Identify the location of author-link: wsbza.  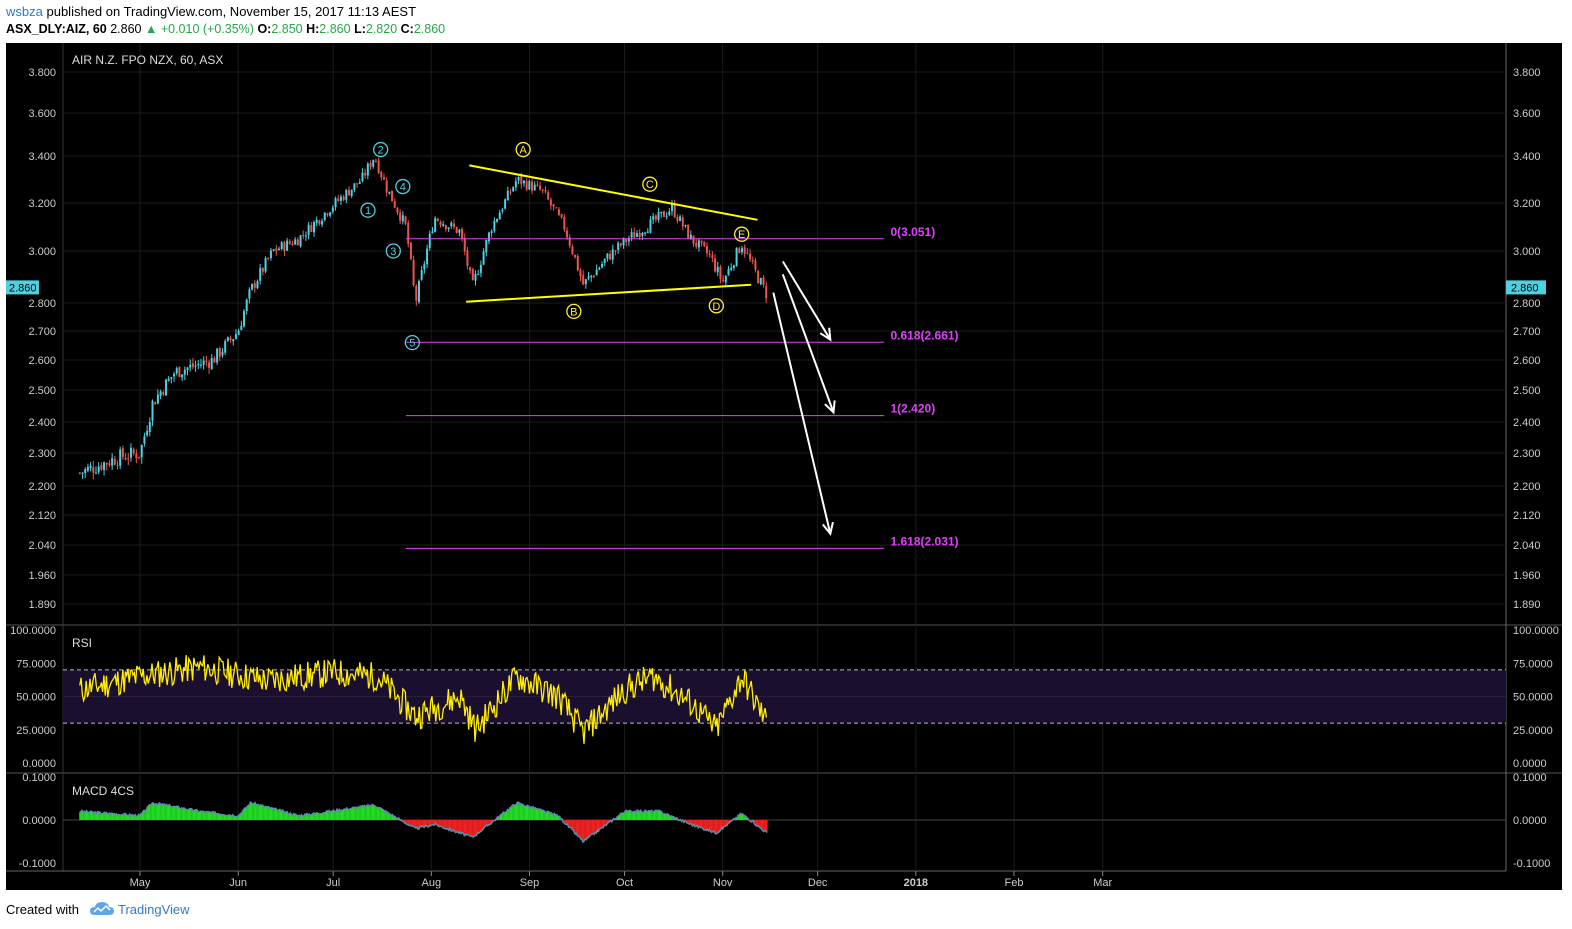
(24, 11).